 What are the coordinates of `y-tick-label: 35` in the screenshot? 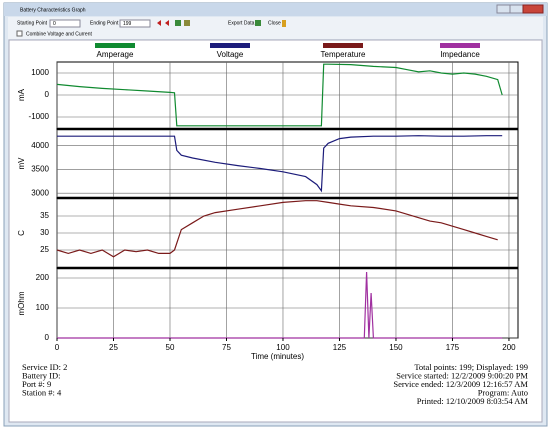 It's located at (44, 215).